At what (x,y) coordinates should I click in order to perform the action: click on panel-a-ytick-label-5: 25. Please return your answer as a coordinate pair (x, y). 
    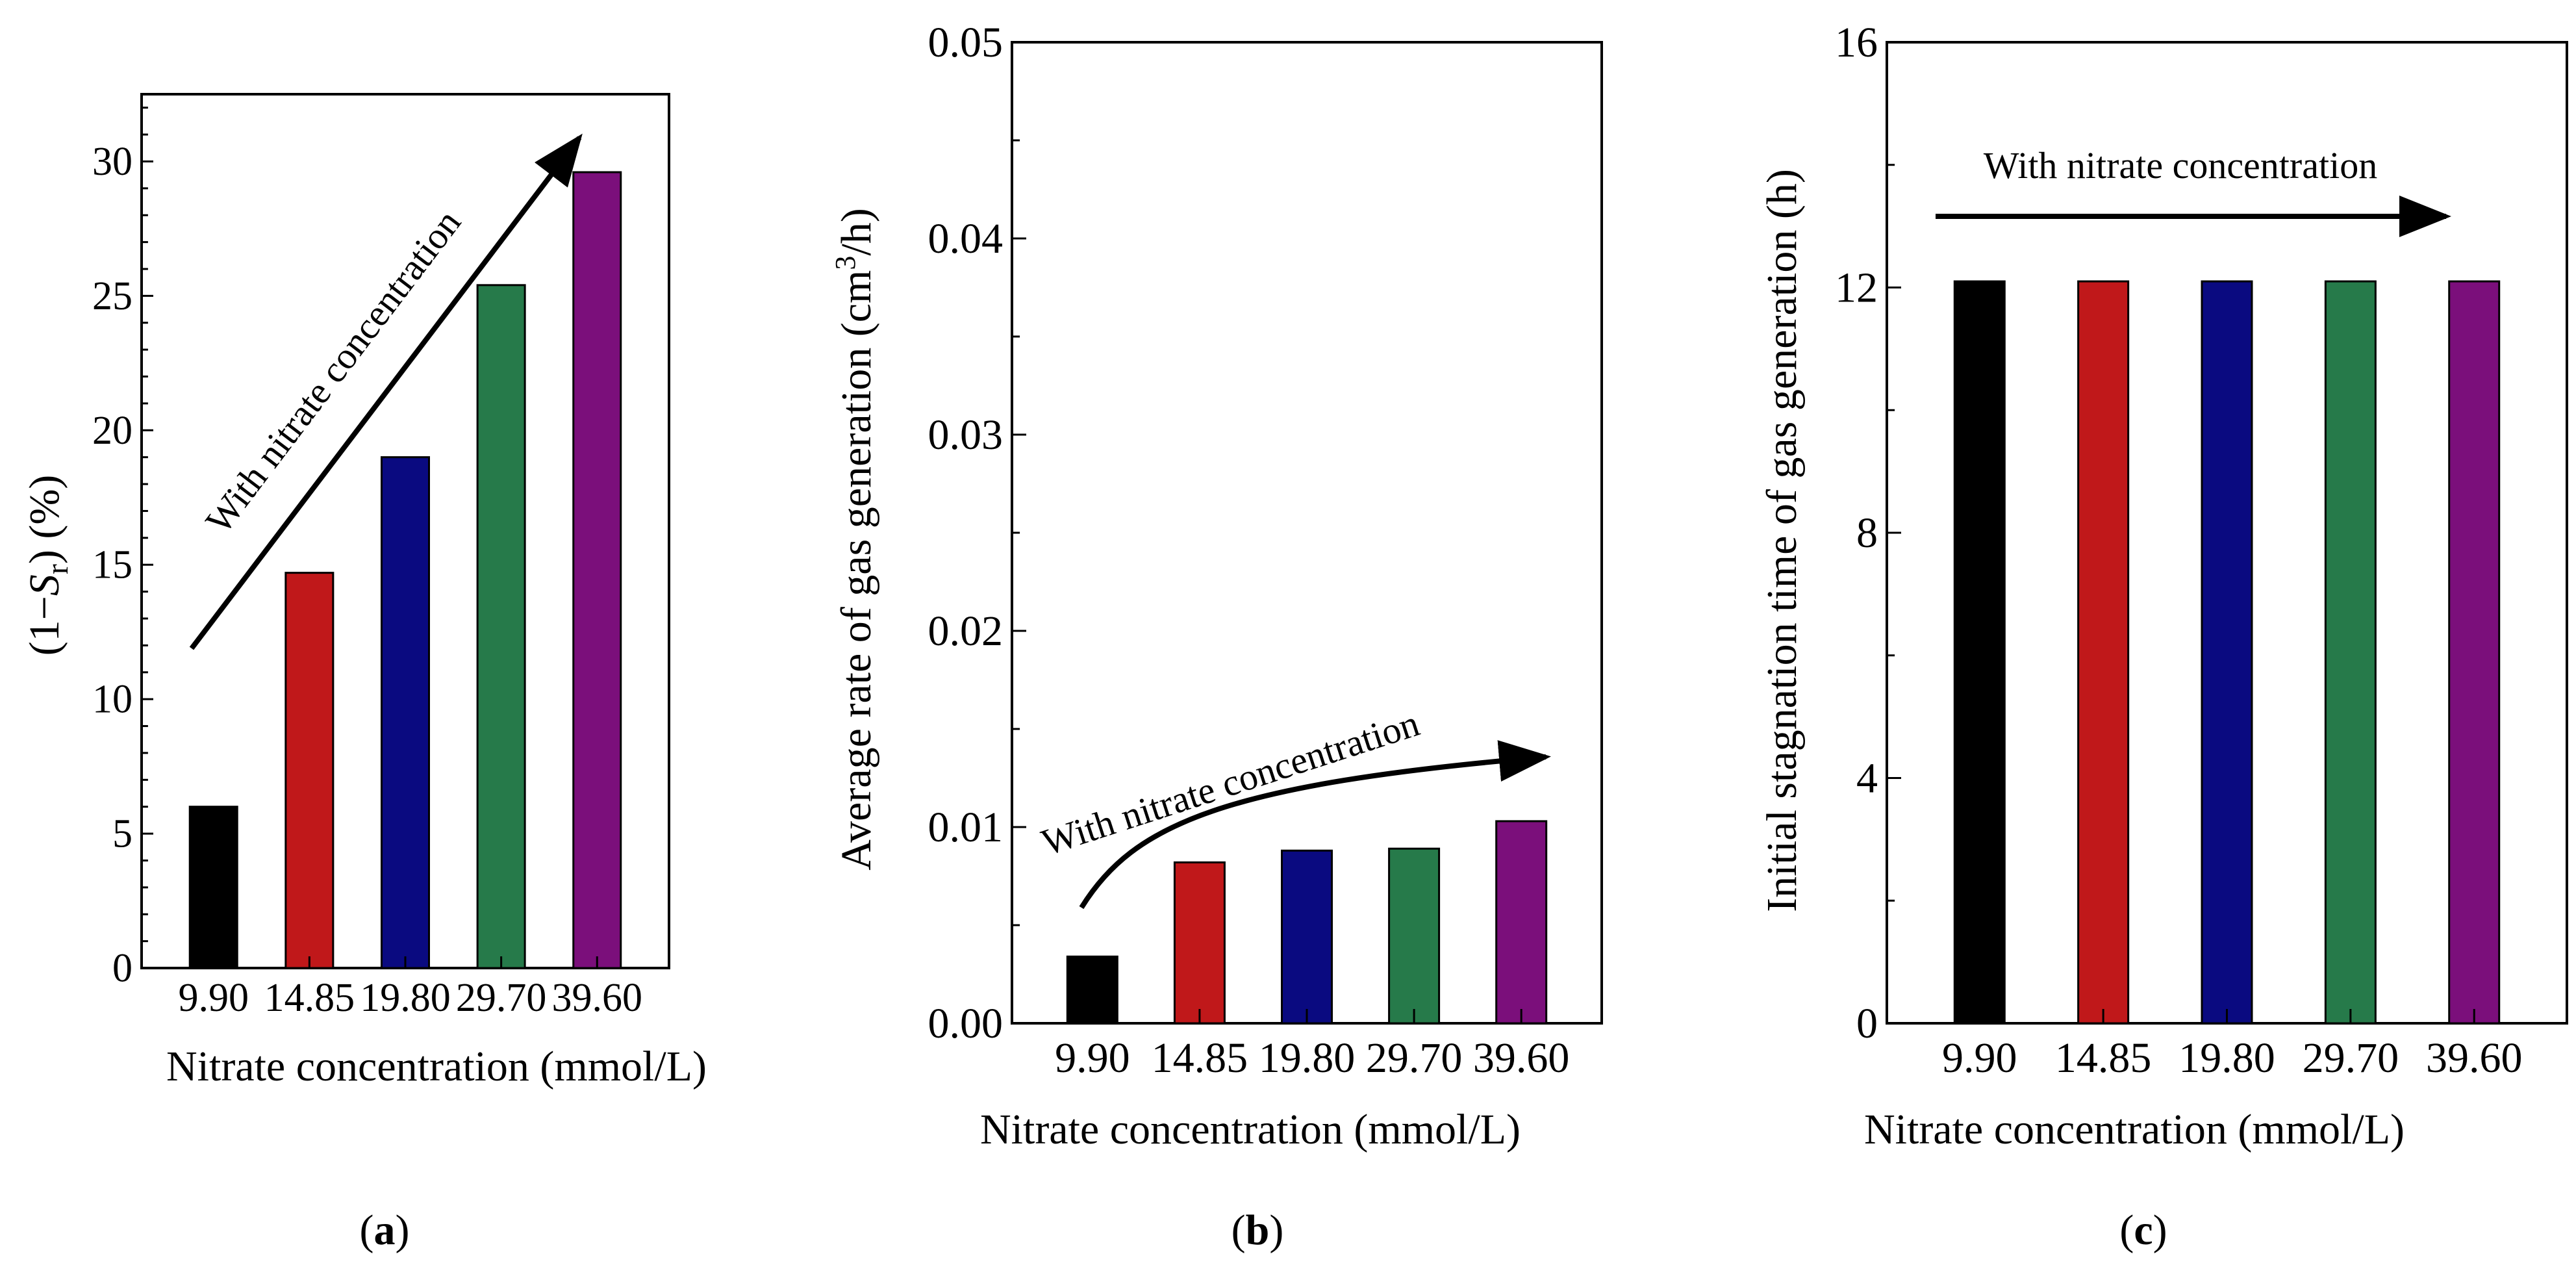
    Looking at the image, I should click on (112, 296).